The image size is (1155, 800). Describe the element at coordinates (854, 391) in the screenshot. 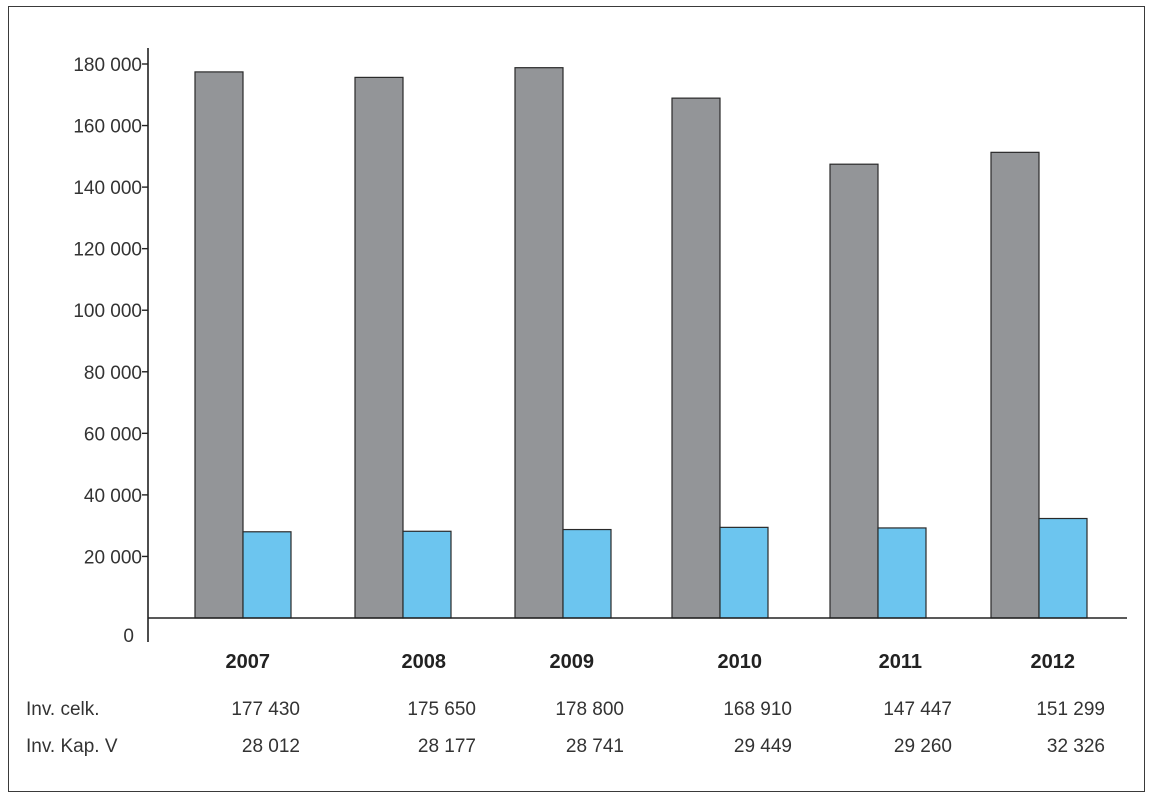

I see `bar-inv-celk-2011` at that location.